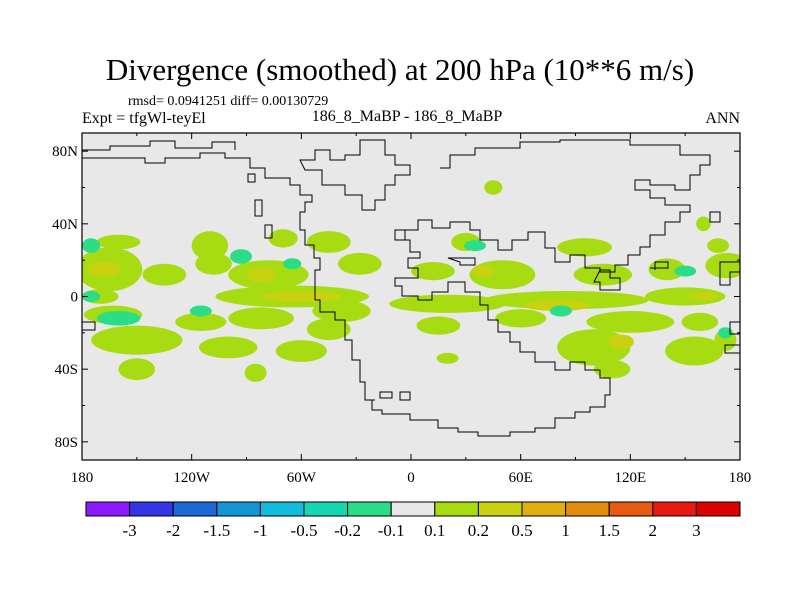 Image resolution: width=800 pixels, height=600 pixels. I want to click on colorbar-label: 0.2, so click(478, 530).